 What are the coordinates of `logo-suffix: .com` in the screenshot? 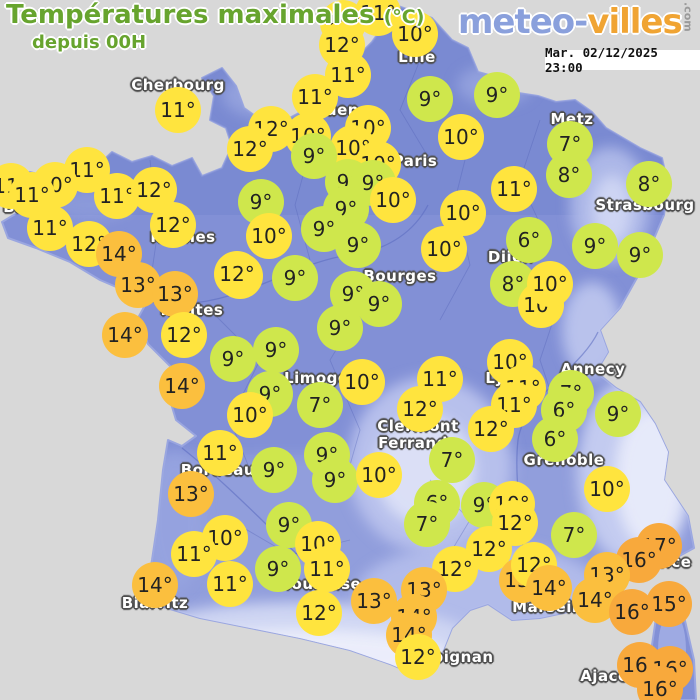 It's located at (688, 17).